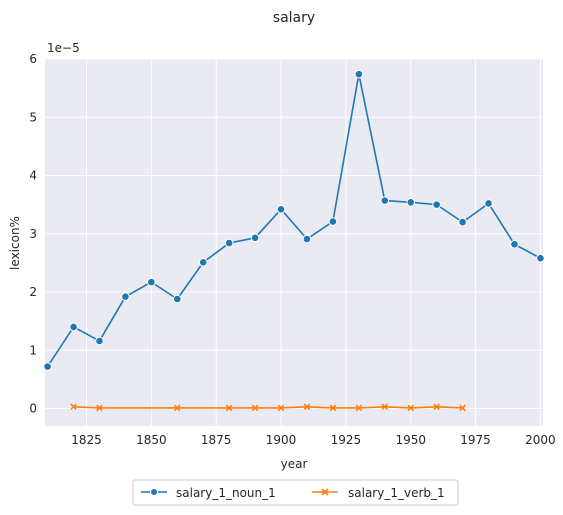 The image size is (563, 515). I want to click on x-tick-label: 1950, so click(410, 440).